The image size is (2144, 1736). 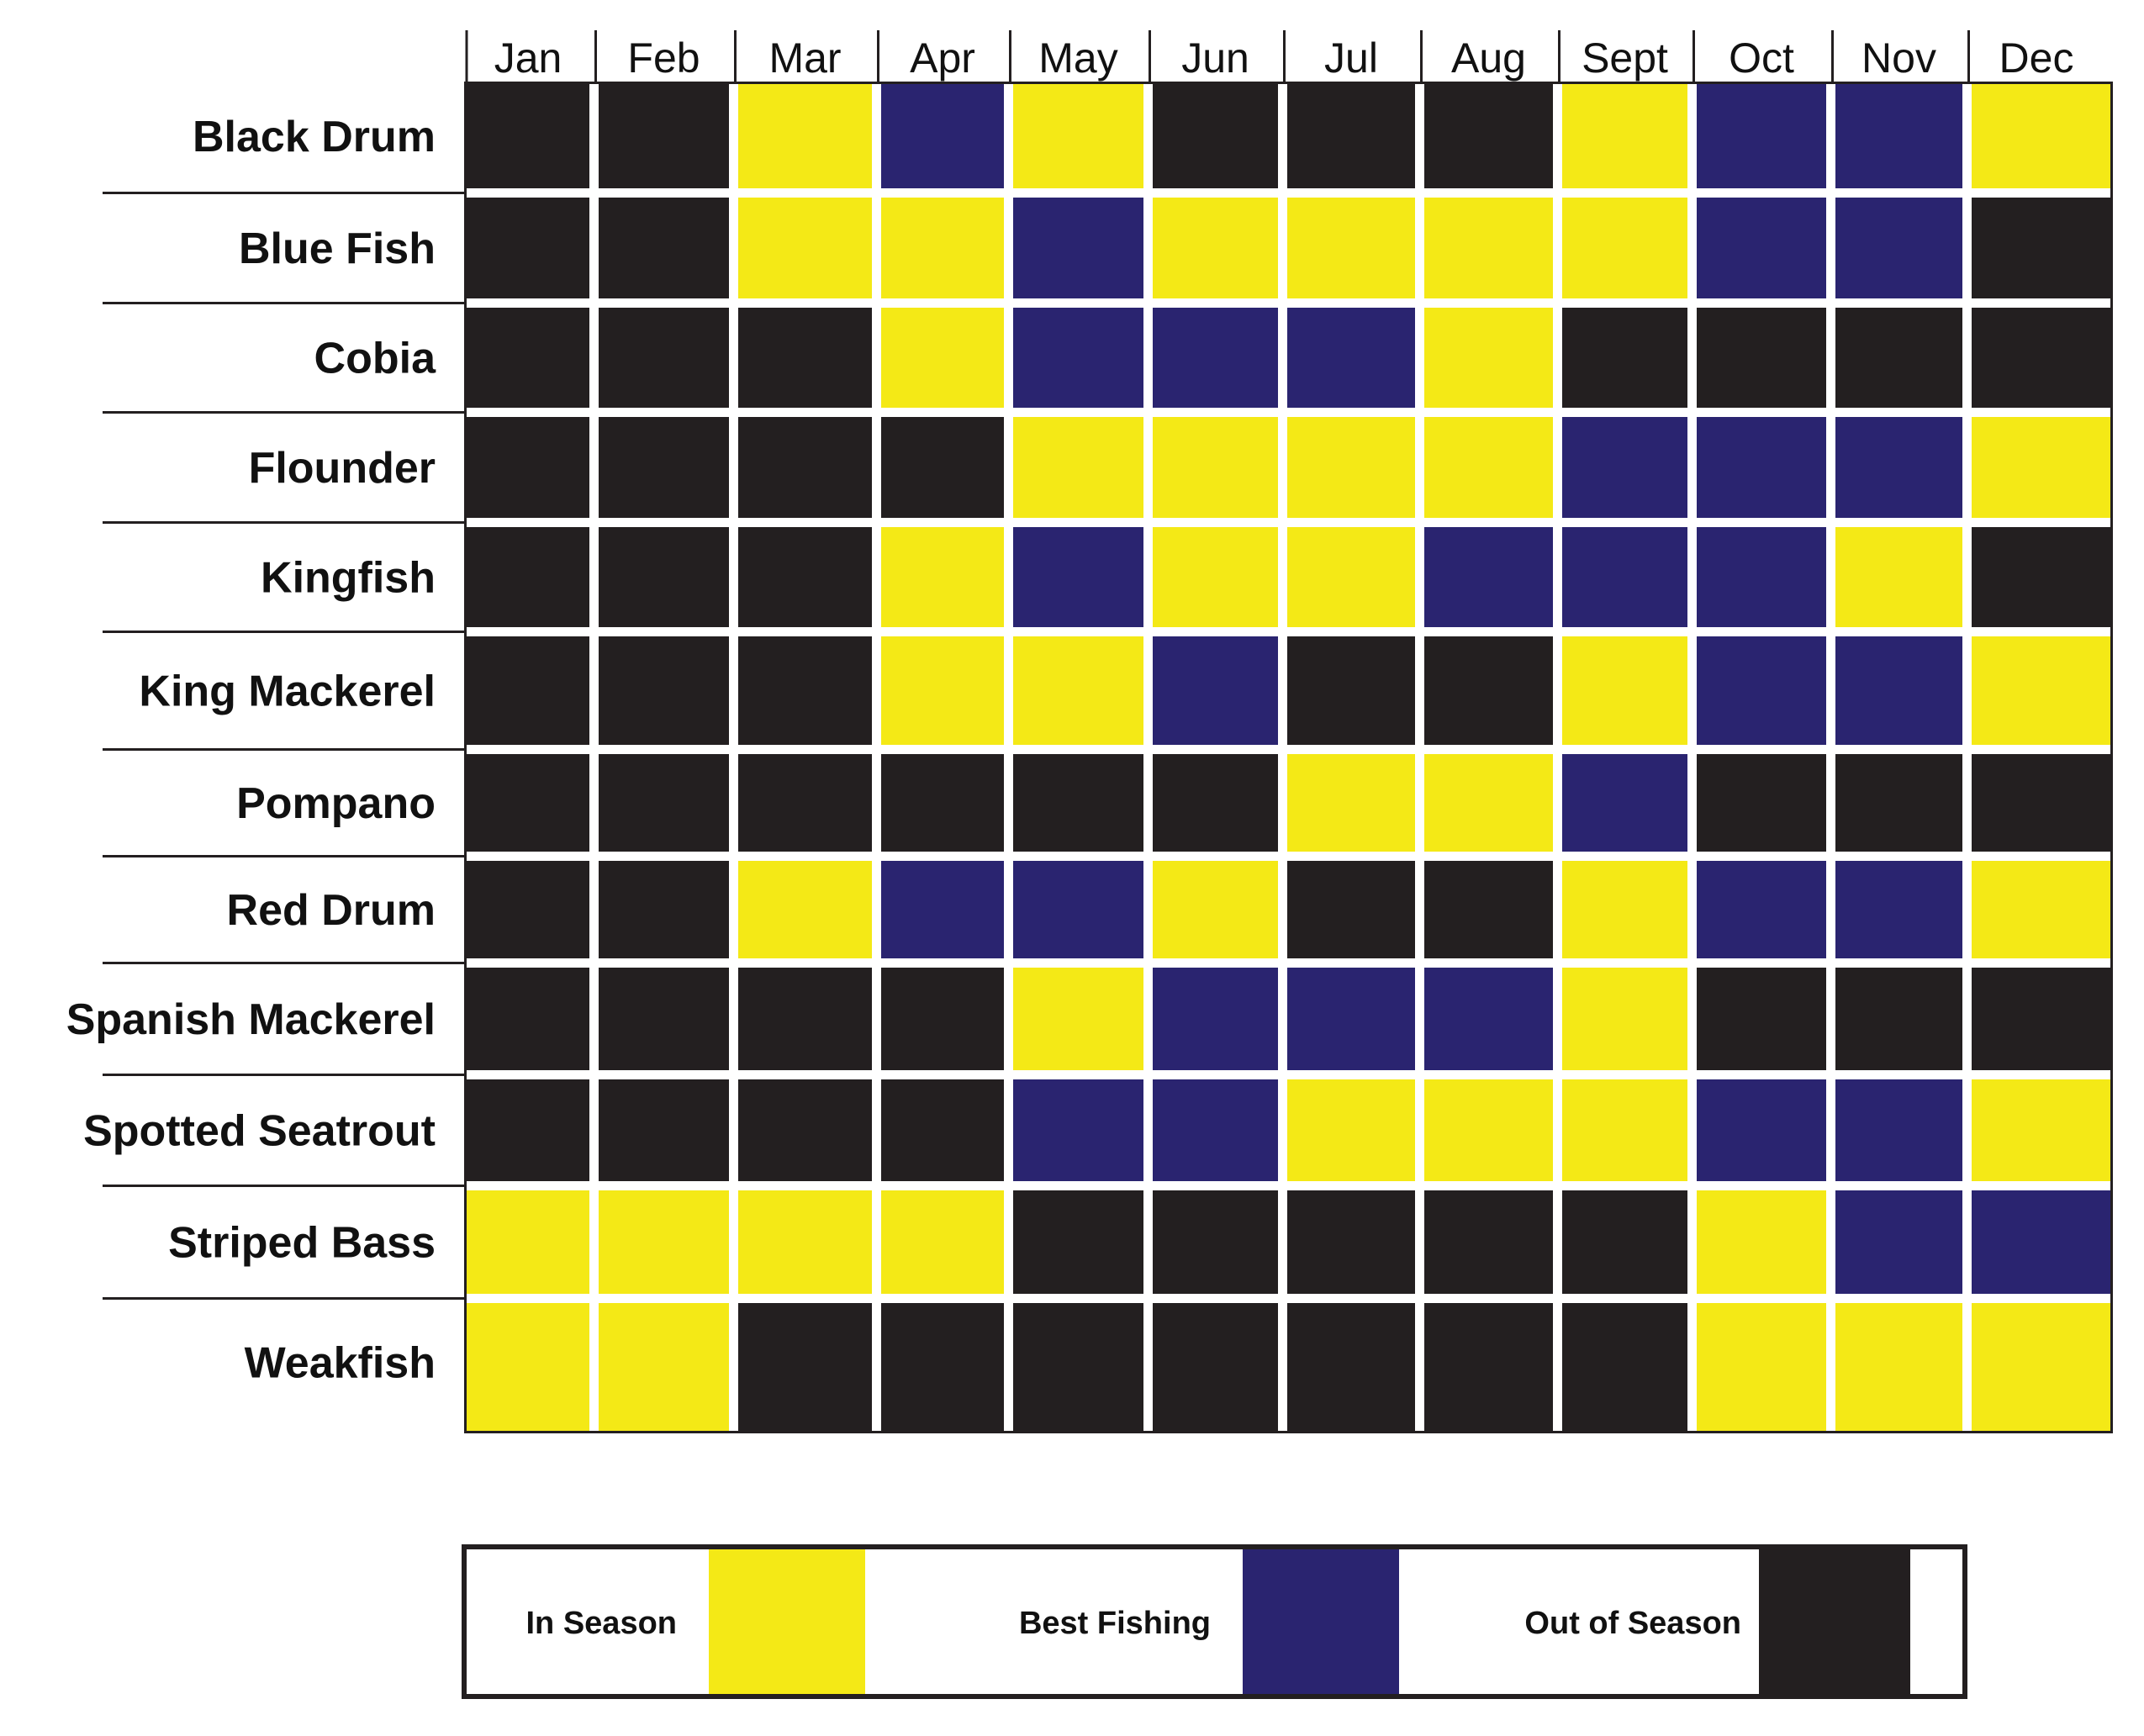 What do you see at coordinates (943, 358) in the screenshot?
I see `cell-cobia-apr` at bounding box center [943, 358].